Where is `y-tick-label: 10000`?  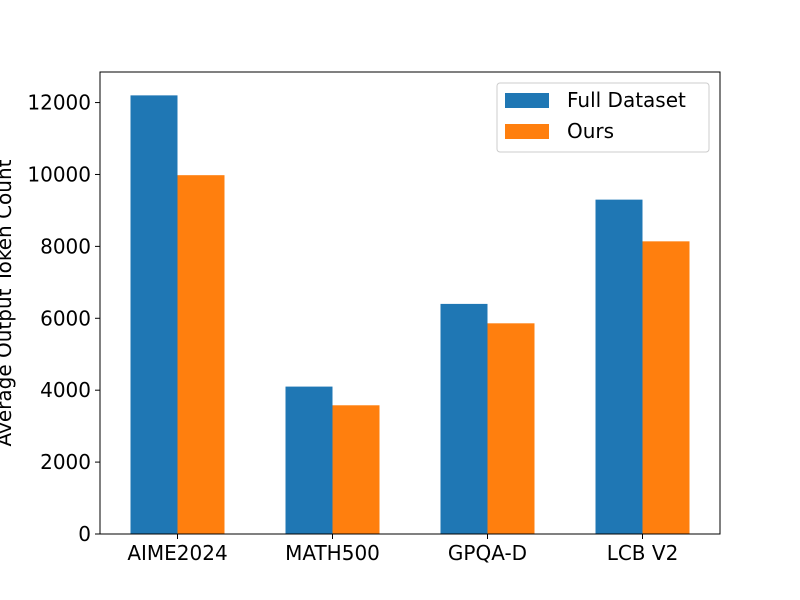
y-tick-label: 10000 is located at coordinates (59, 174).